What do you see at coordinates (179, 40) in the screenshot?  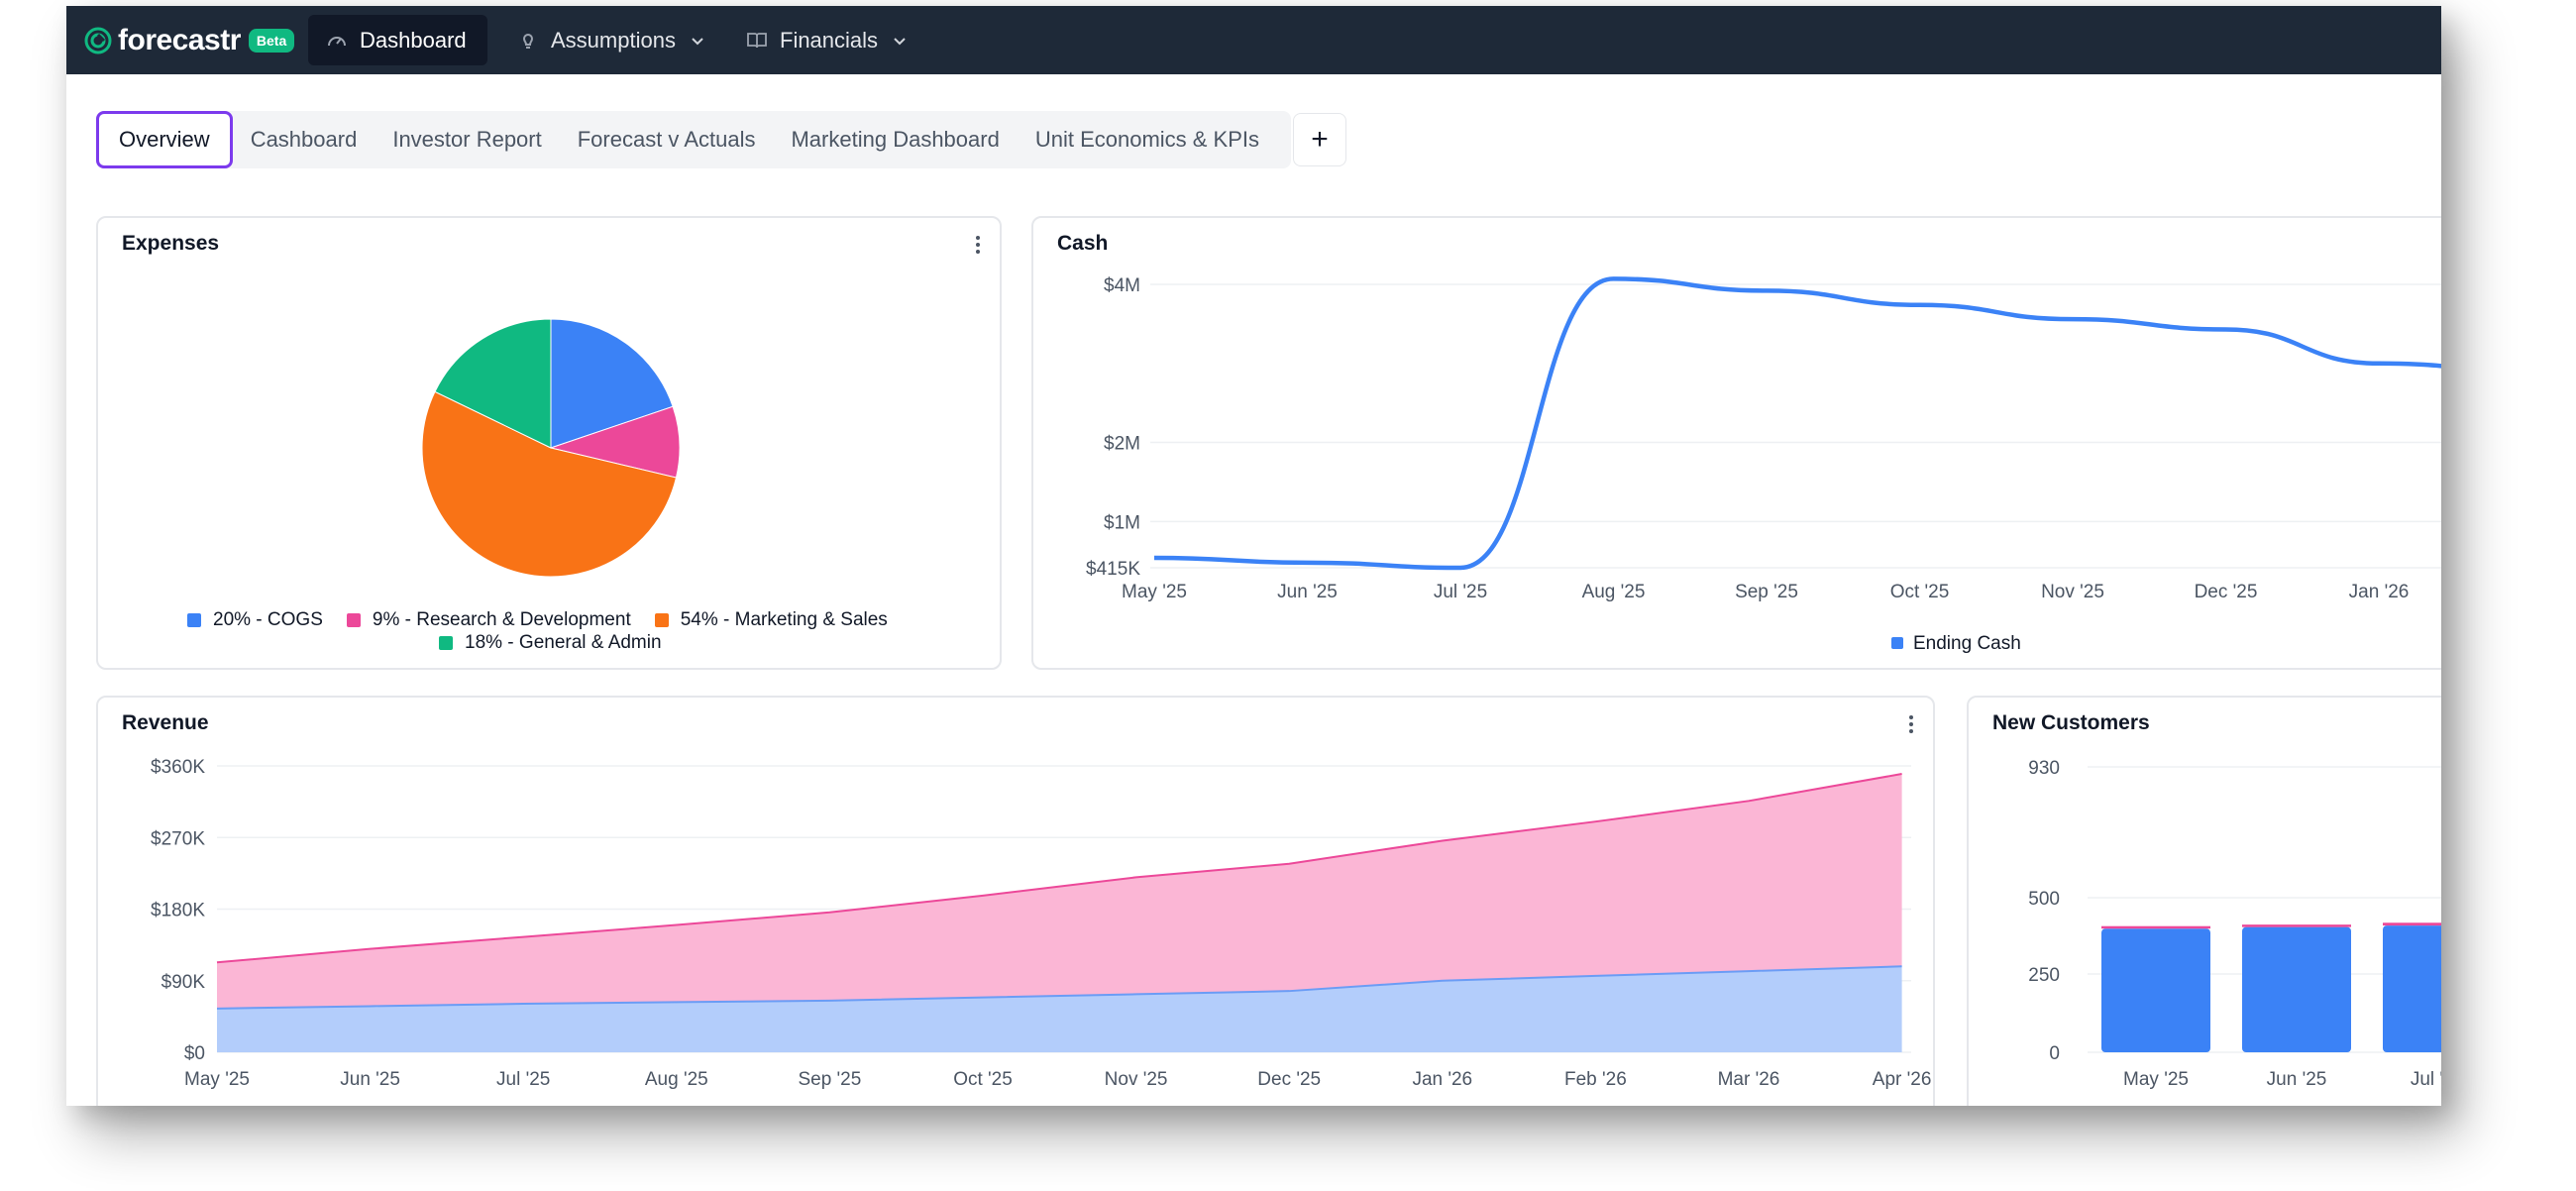 I see `logo-text: forecastr` at bounding box center [179, 40].